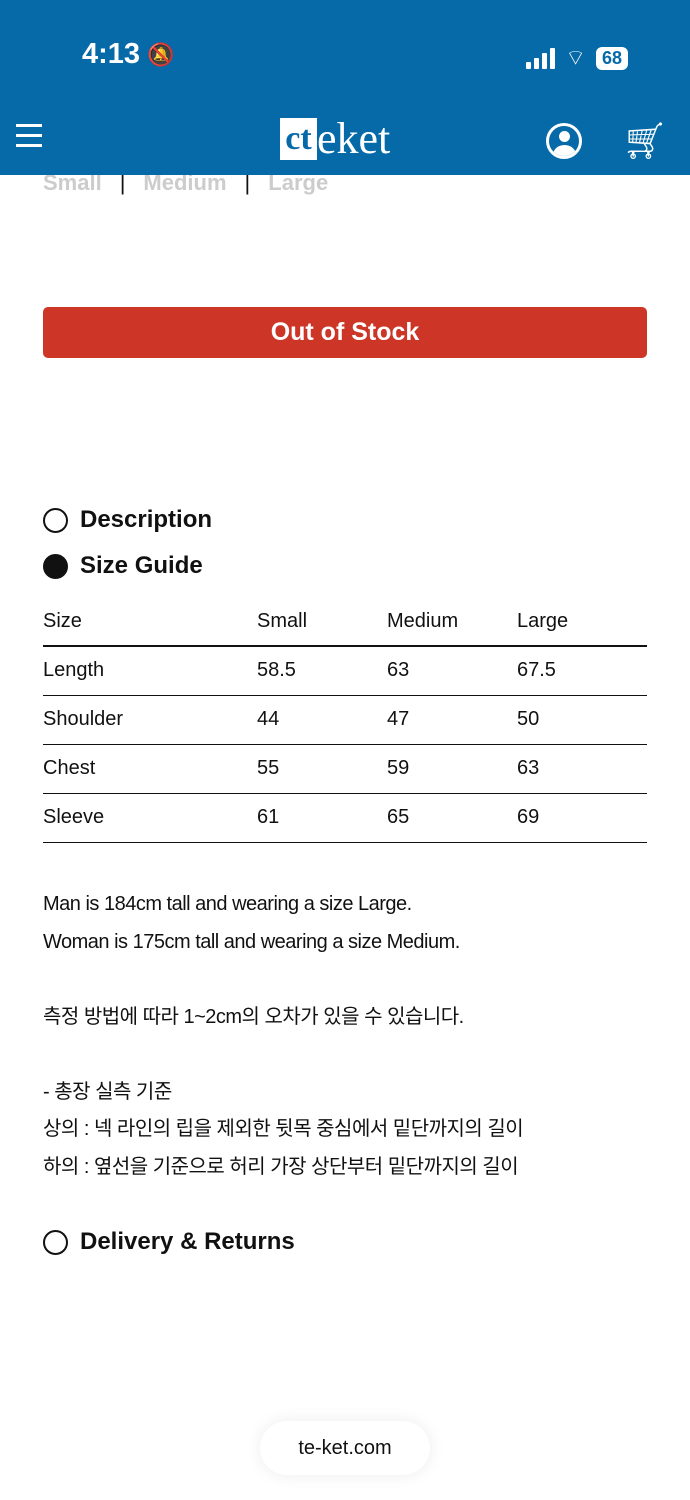  Describe the element at coordinates (298, 139) in the screenshot. I see `logo-mark: ct` at that location.